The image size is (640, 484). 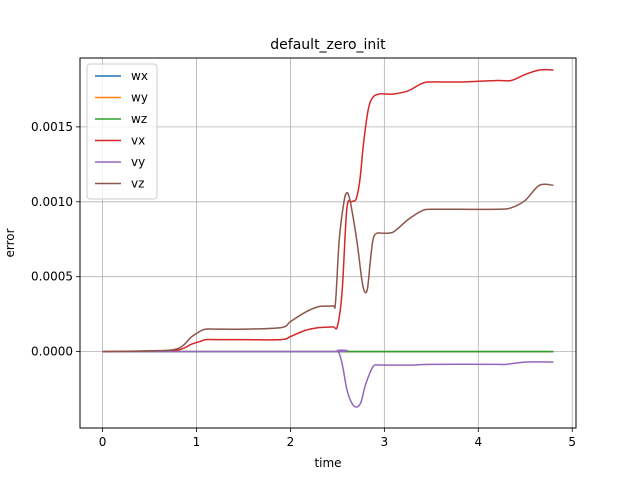 What do you see at coordinates (328, 45) in the screenshot?
I see `chart-title: default_zero_init` at bounding box center [328, 45].